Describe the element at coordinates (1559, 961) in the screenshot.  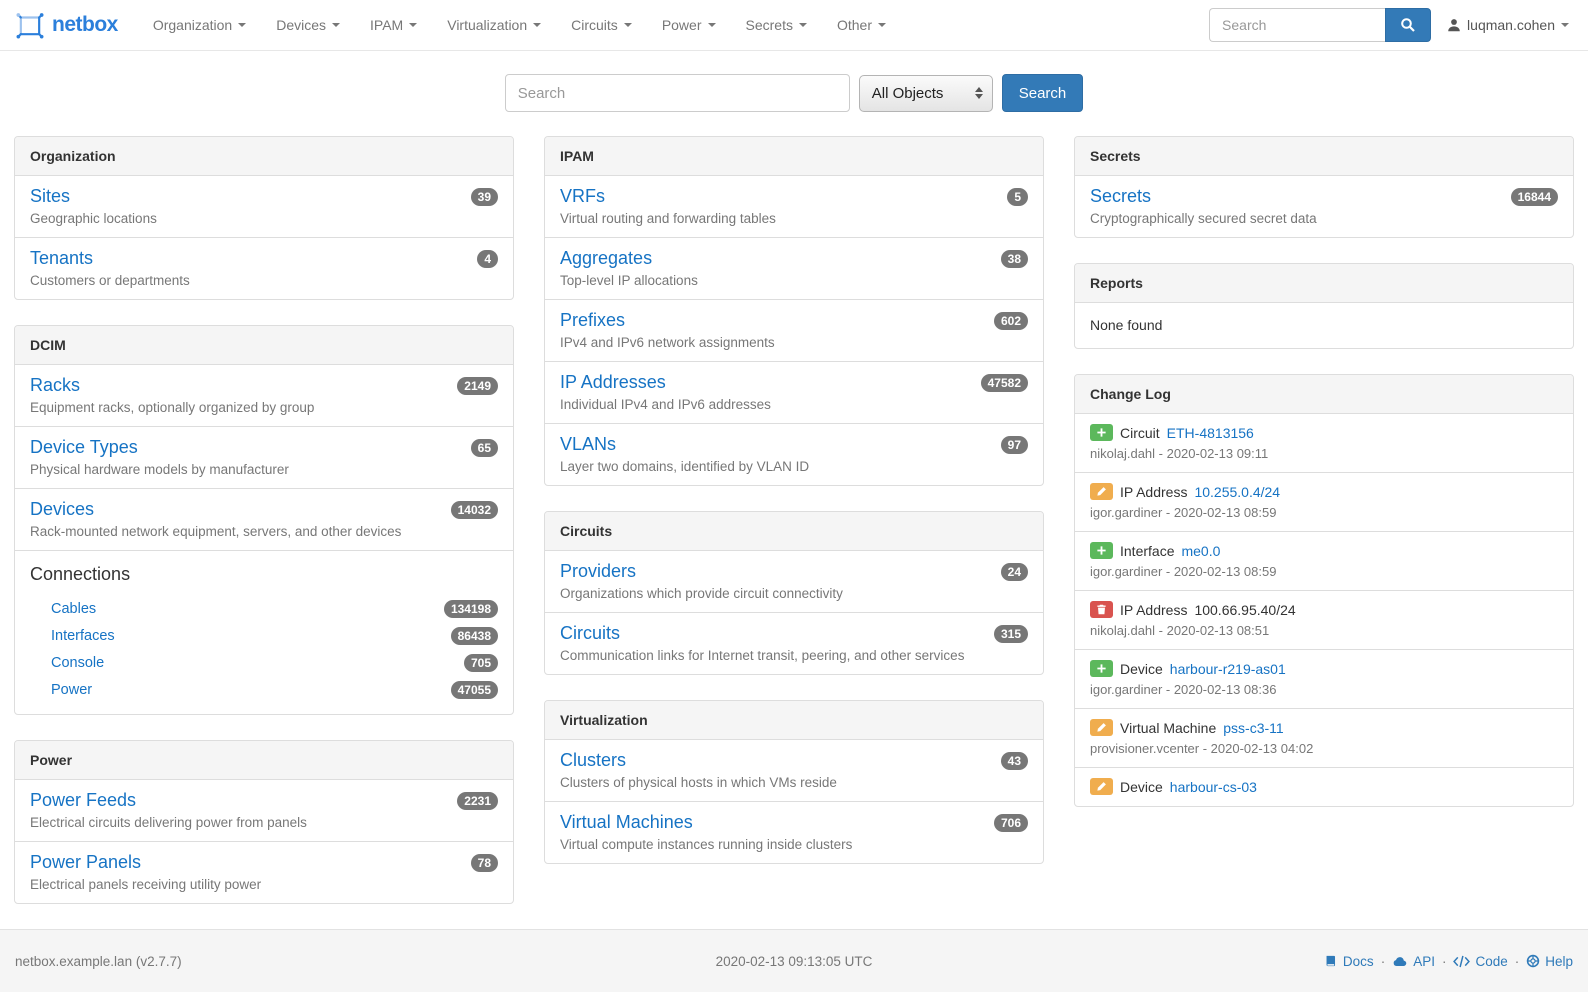
I see `footer-link-label: Help` at that location.